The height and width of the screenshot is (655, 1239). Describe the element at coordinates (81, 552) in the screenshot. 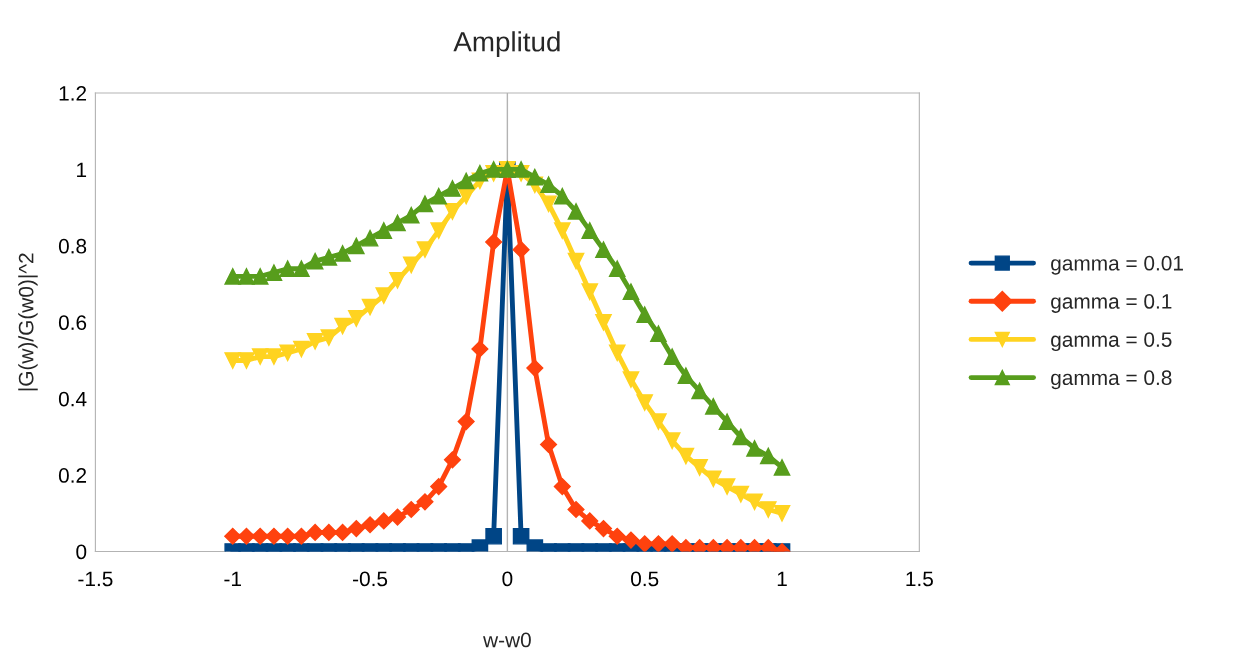

I see `y-tick-label: 0` at that location.